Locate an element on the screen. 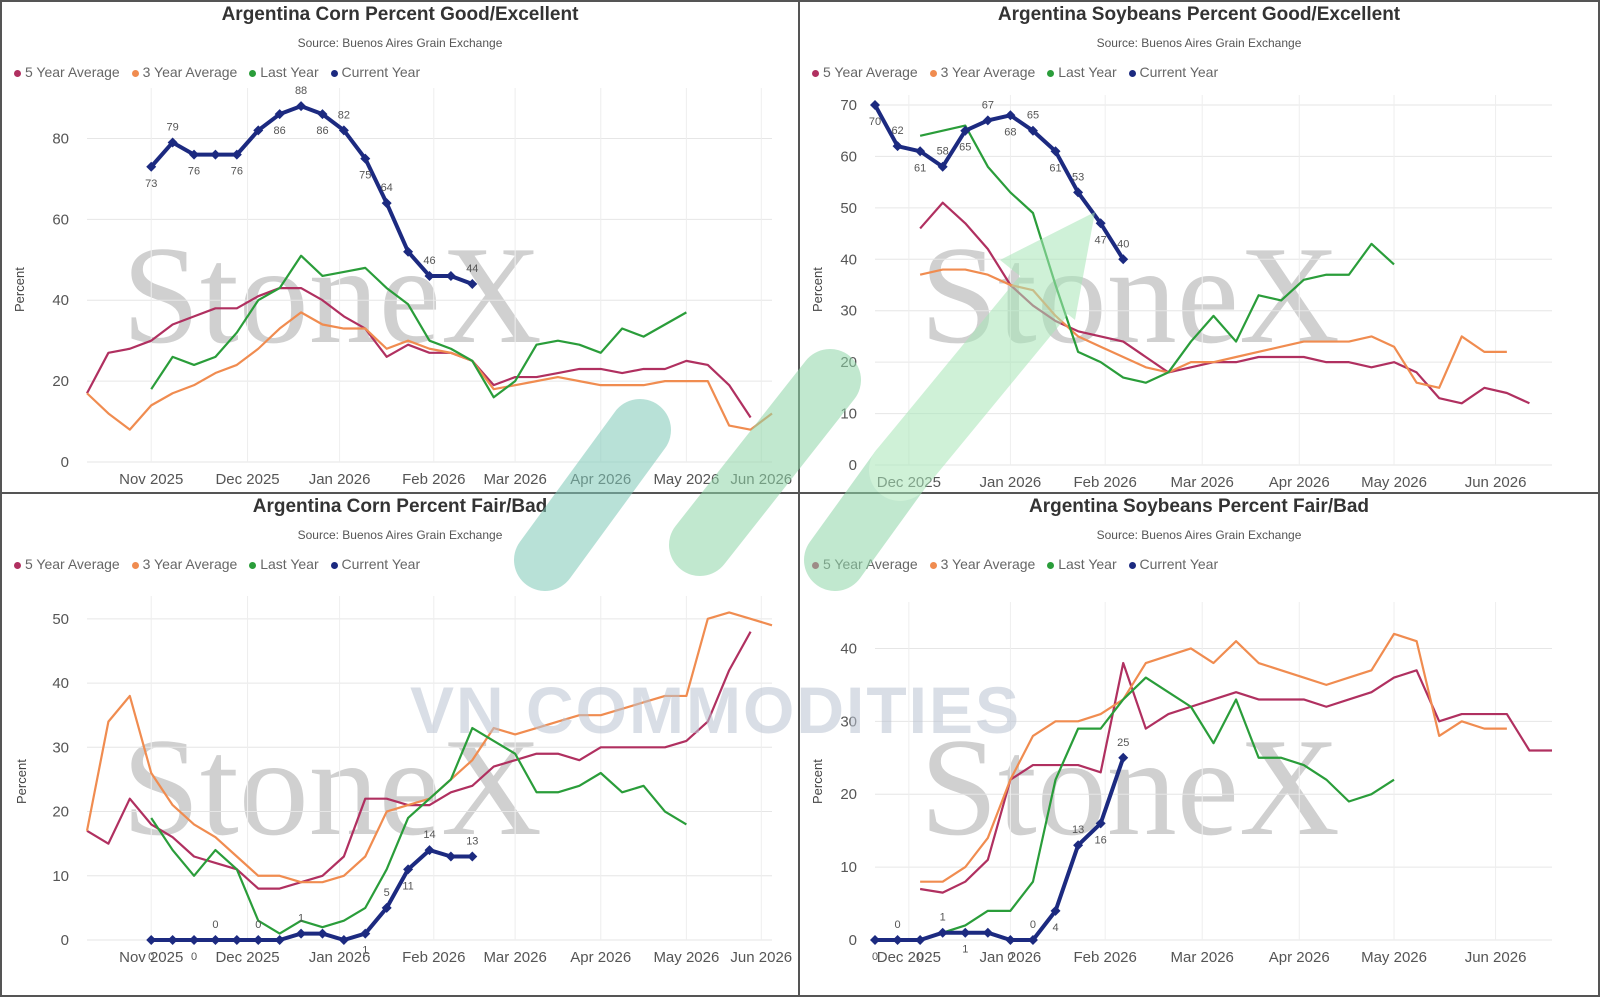  x-tick-label: Nov 2025 is located at coordinates (151, 479).